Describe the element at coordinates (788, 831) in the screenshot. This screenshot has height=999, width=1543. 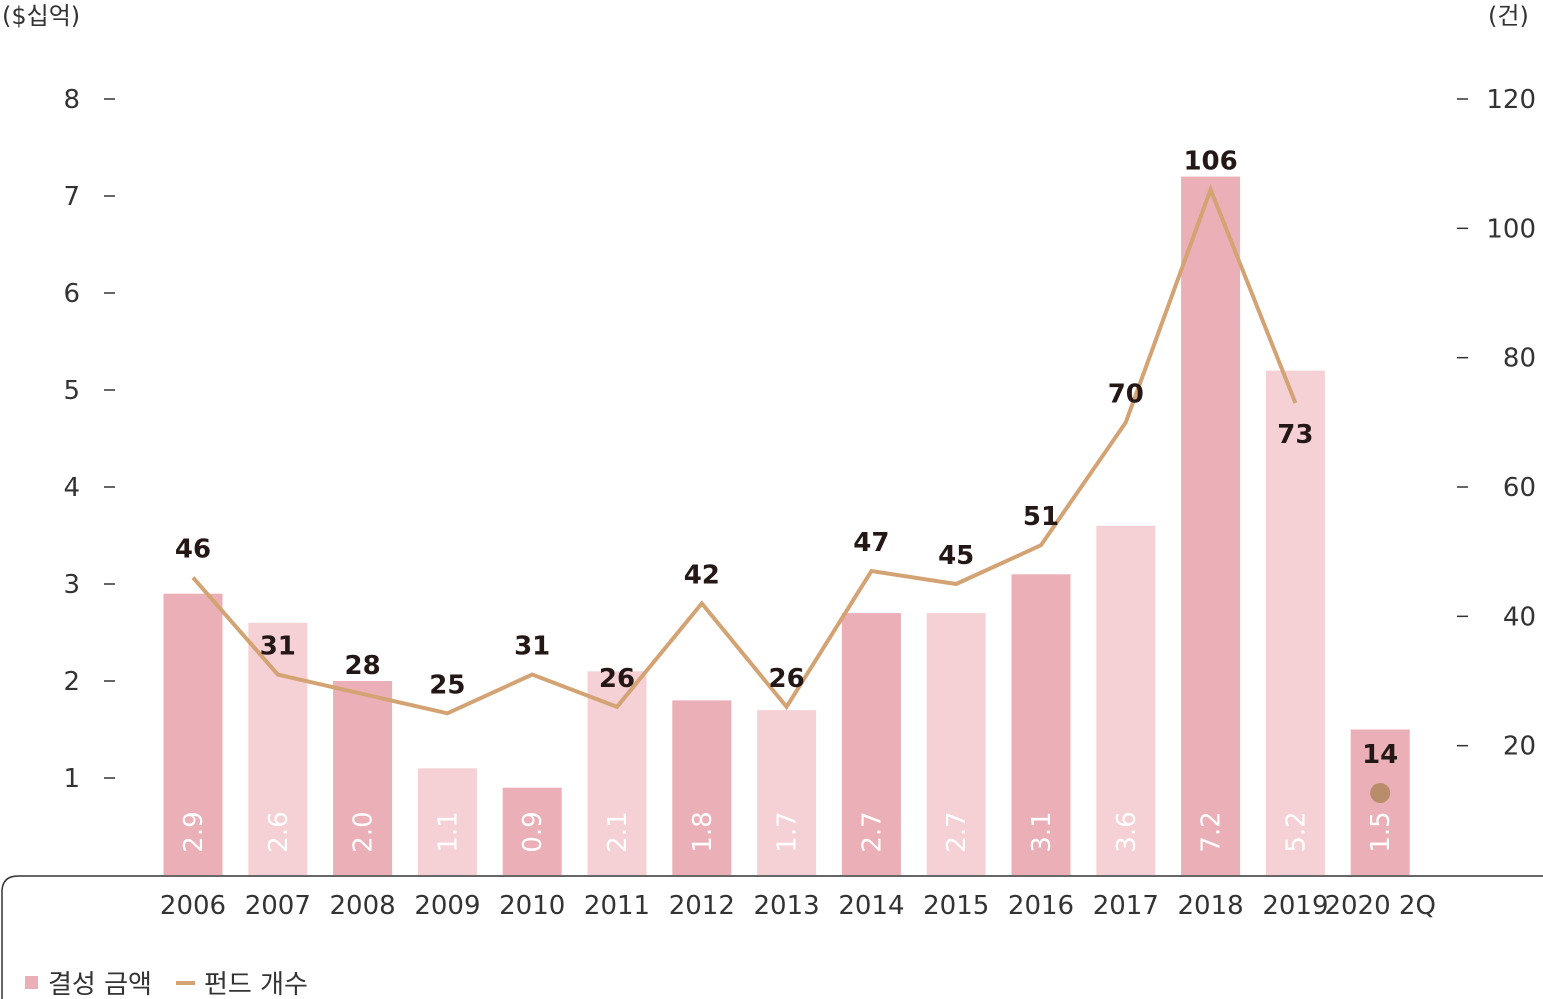
I see `bar-value-label: 1.7` at that location.